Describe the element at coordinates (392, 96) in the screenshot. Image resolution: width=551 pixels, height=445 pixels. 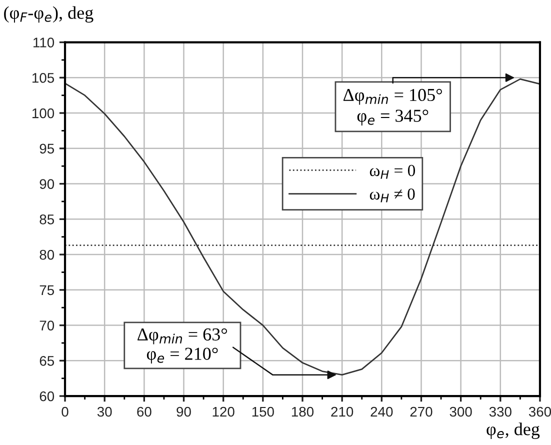
I see `annotation: Δφ$_{min}$ = 105°` at that location.